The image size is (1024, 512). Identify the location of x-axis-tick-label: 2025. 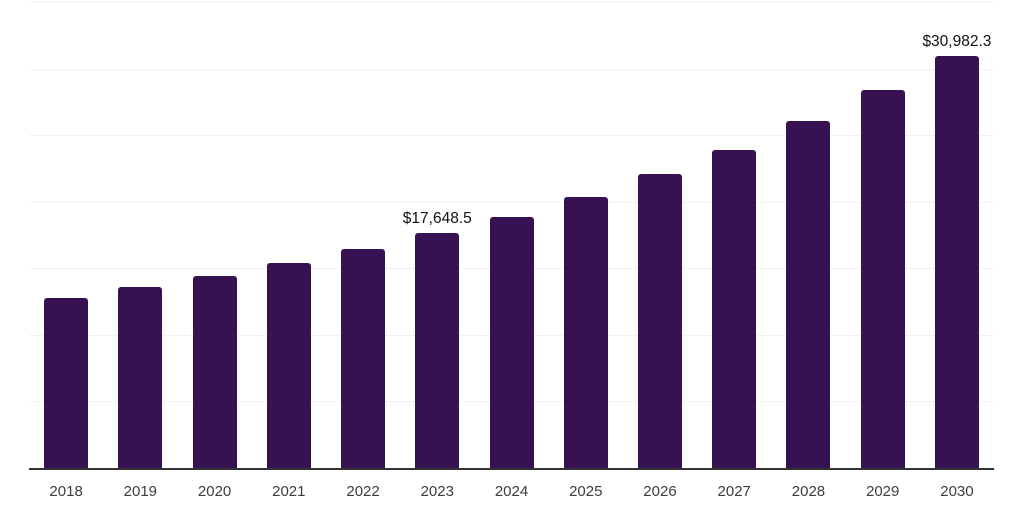
(586, 491).